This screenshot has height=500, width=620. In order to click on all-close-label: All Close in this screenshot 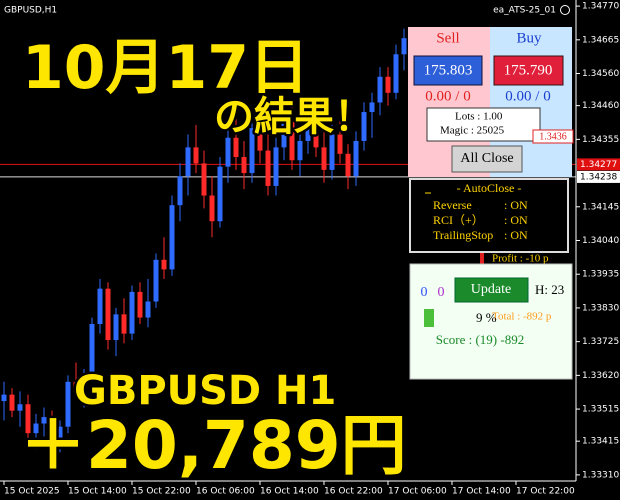, I will do `click(486, 158)`.